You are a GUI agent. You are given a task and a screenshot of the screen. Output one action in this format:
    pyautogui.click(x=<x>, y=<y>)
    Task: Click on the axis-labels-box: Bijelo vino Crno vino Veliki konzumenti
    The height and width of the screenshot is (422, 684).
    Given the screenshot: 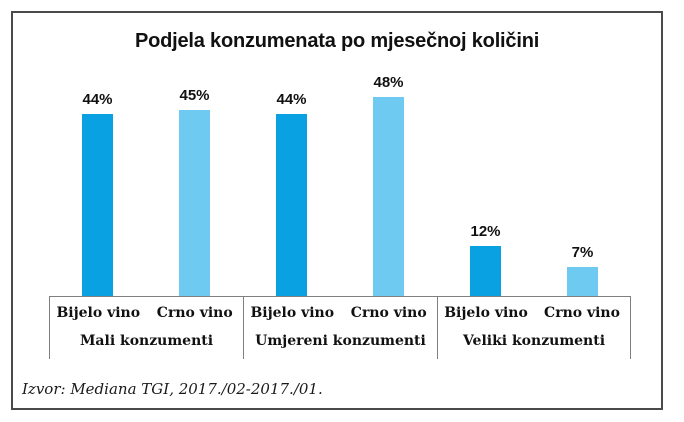 What is the action you would take?
    pyautogui.click(x=534, y=327)
    